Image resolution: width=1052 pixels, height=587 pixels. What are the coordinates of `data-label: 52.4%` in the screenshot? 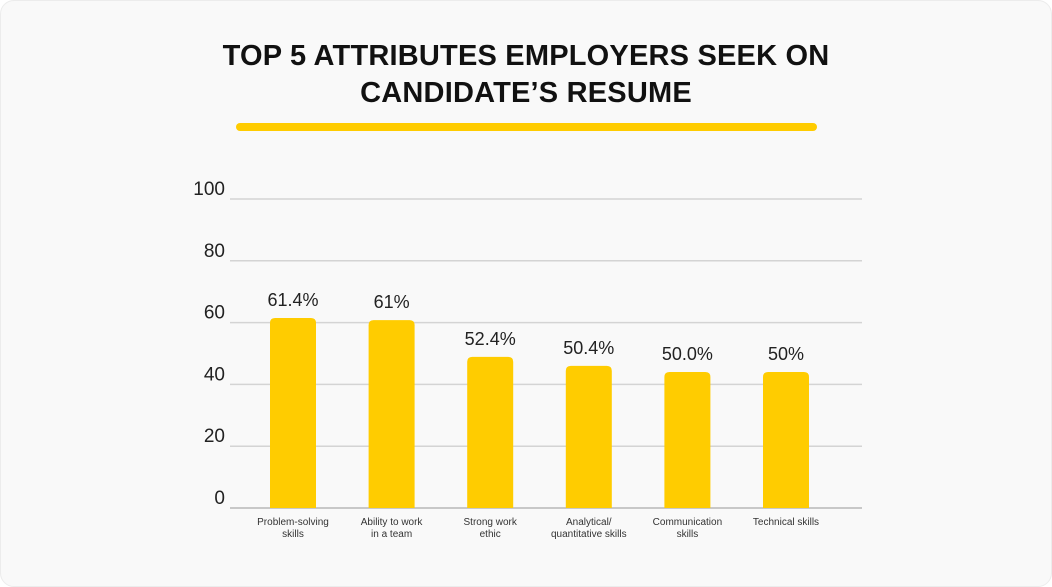 It's located at (490, 339).